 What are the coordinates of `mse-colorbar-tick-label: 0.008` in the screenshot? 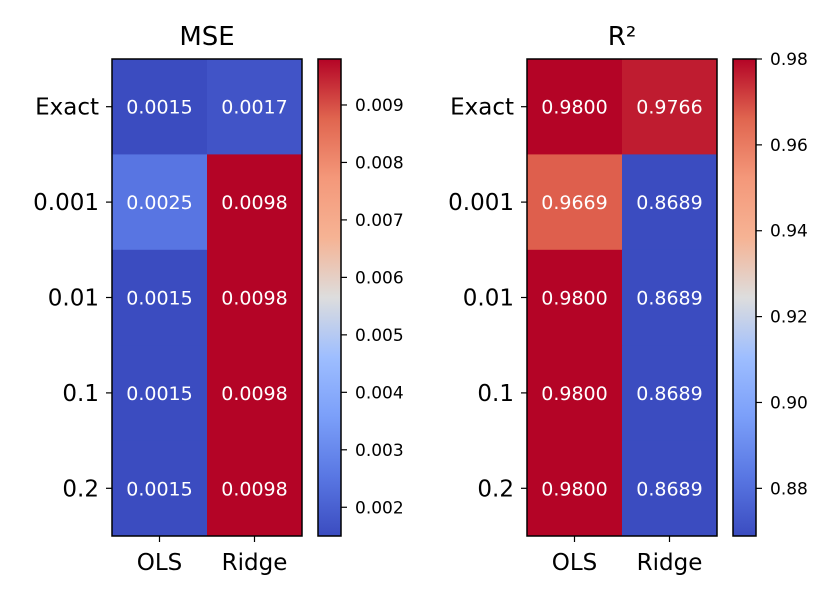 It's located at (379, 163).